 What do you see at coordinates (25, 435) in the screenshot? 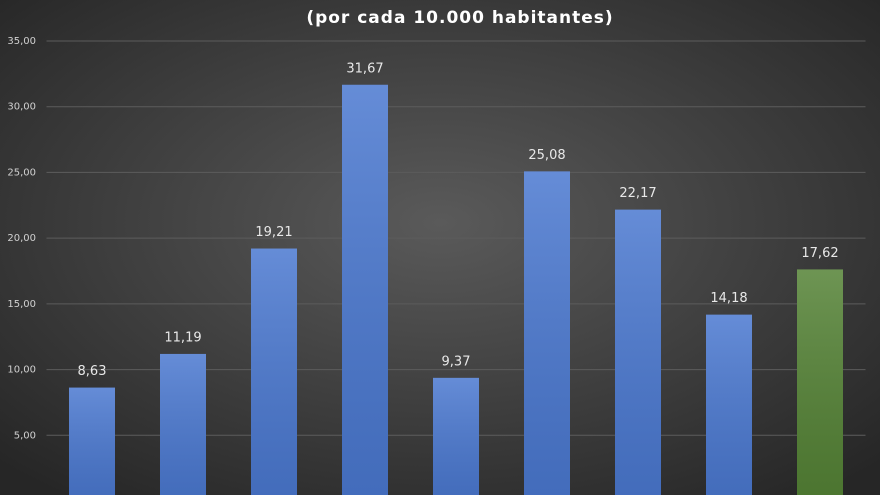
I see `y-tick-label: 5,00` at bounding box center [25, 435].